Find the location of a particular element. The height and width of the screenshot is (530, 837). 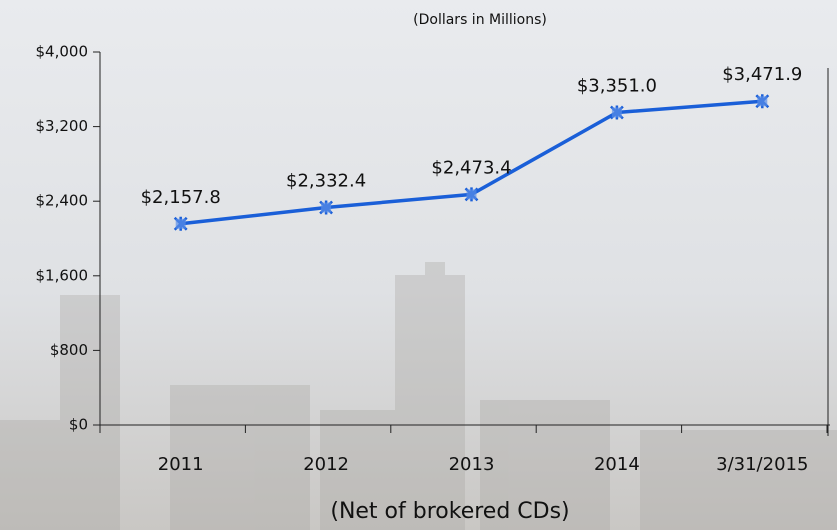

x-tick-label: 3/31/2015 is located at coordinates (762, 464).